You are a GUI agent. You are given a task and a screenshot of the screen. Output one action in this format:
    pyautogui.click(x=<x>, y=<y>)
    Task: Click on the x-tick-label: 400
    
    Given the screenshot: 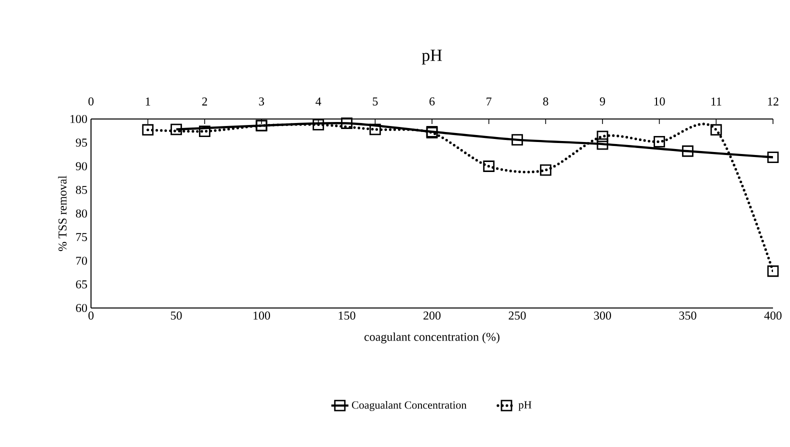 What is the action you would take?
    pyautogui.click(x=773, y=316)
    